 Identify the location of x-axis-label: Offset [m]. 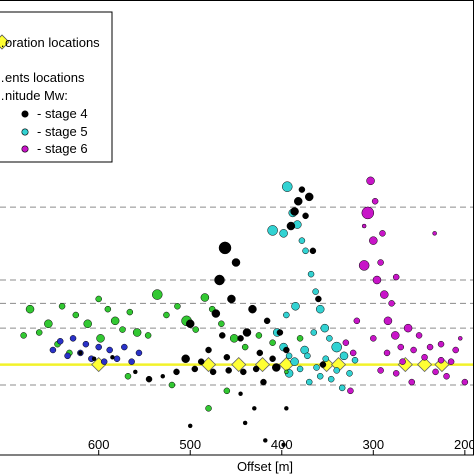
(265, 466).